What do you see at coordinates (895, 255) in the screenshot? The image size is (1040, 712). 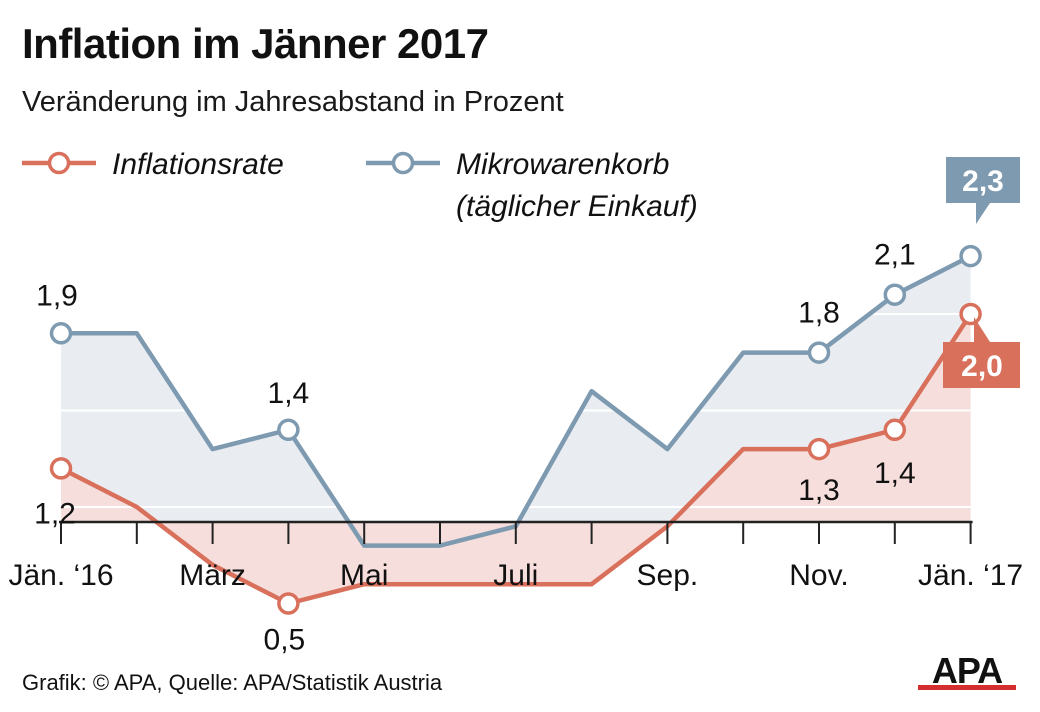 I see `basket-data-label: 2,1` at bounding box center [895, 255].